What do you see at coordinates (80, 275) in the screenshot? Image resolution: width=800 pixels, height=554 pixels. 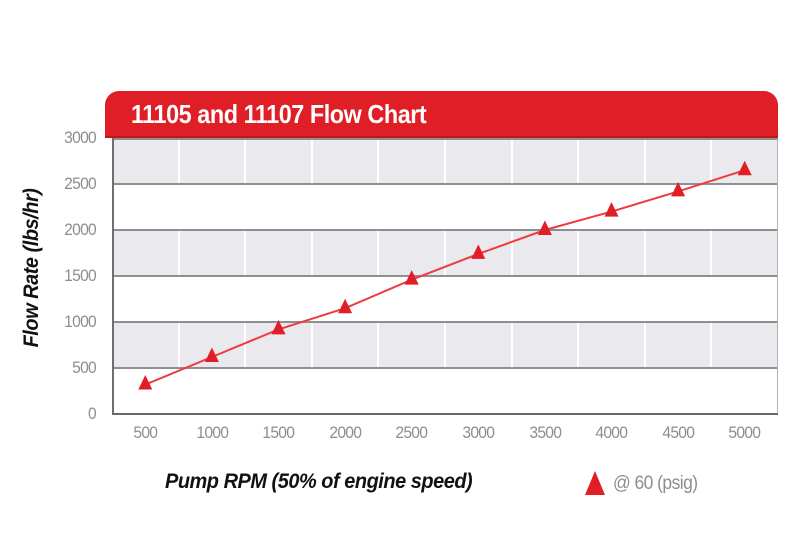 I see `y-tick-label: 1500` at bounding box center [80, 275].